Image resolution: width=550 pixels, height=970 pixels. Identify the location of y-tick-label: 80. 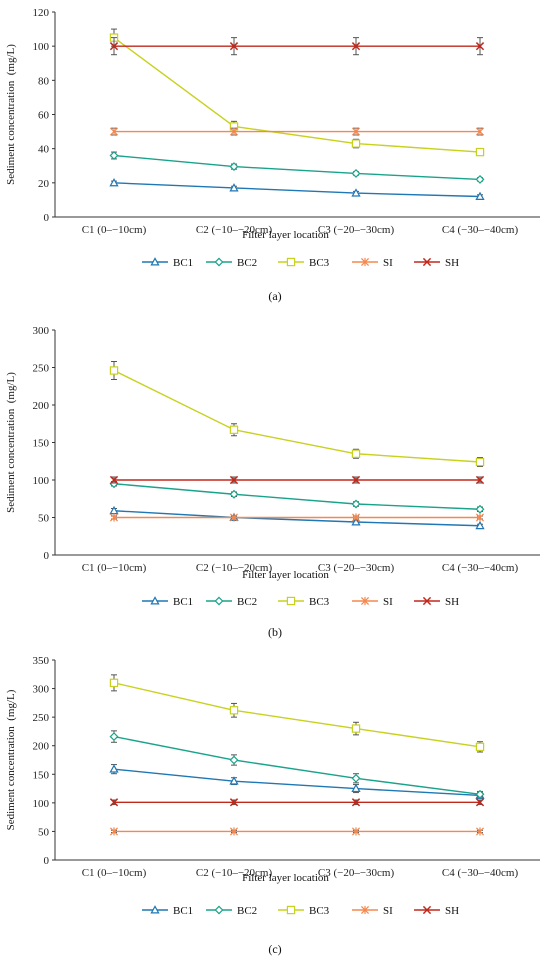
(44, 81).